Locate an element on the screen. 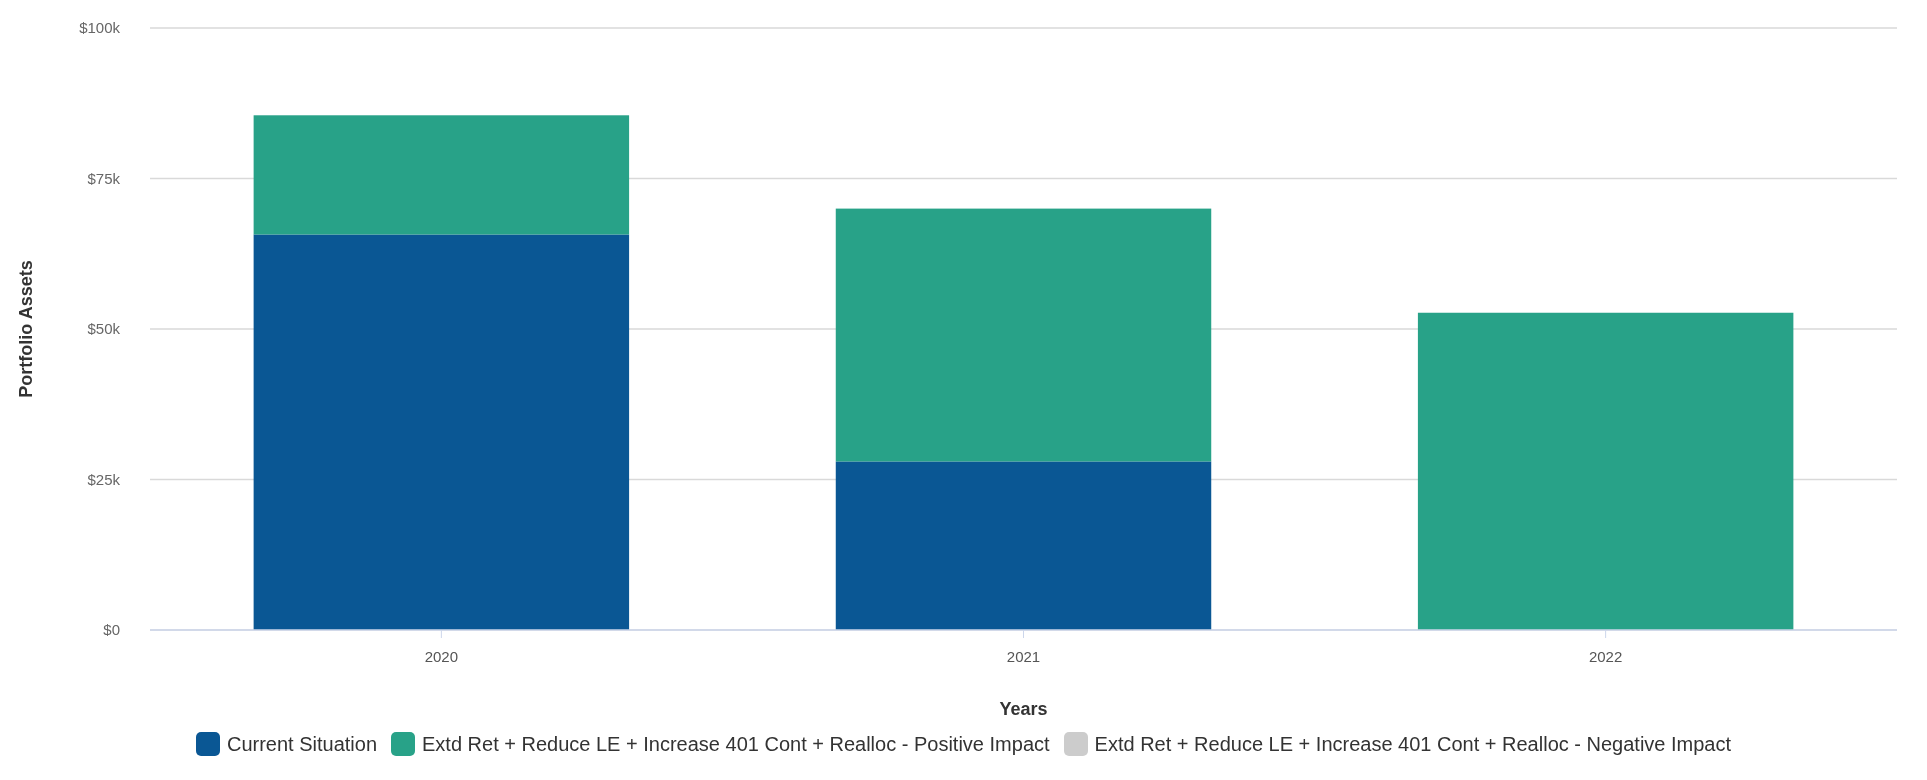 The image size is (1927, 780). x-axis-title: Years is located at coordinates (1023, 709).